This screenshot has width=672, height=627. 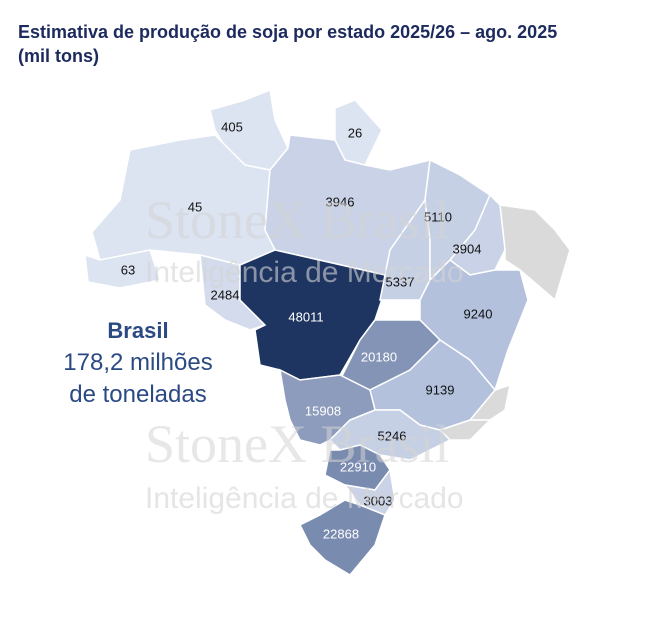 I want to click on region-value: 15908, so click(x=323, y=410).